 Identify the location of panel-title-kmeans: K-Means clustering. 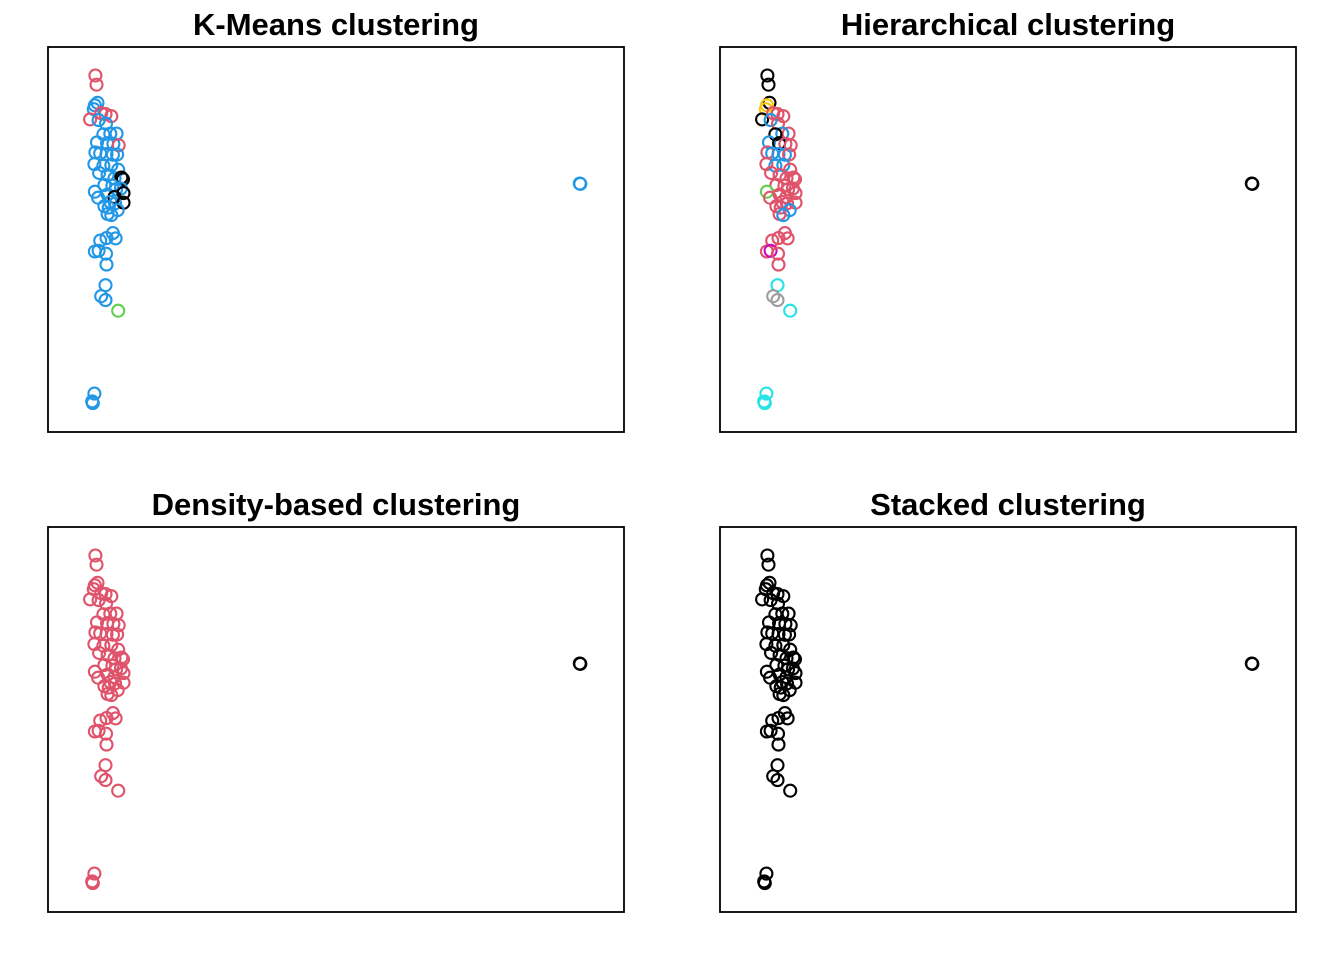
(336, 24).